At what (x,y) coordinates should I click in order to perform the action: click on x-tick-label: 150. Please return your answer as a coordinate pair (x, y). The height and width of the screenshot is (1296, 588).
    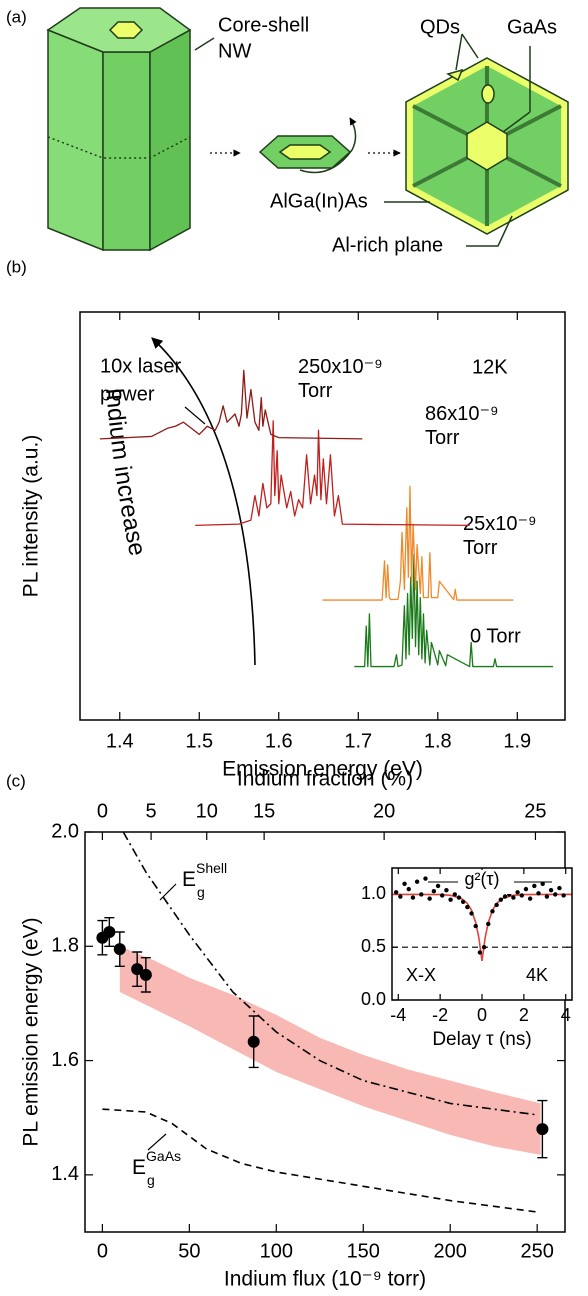
    Looking at the image, I should click on (363, 1251).